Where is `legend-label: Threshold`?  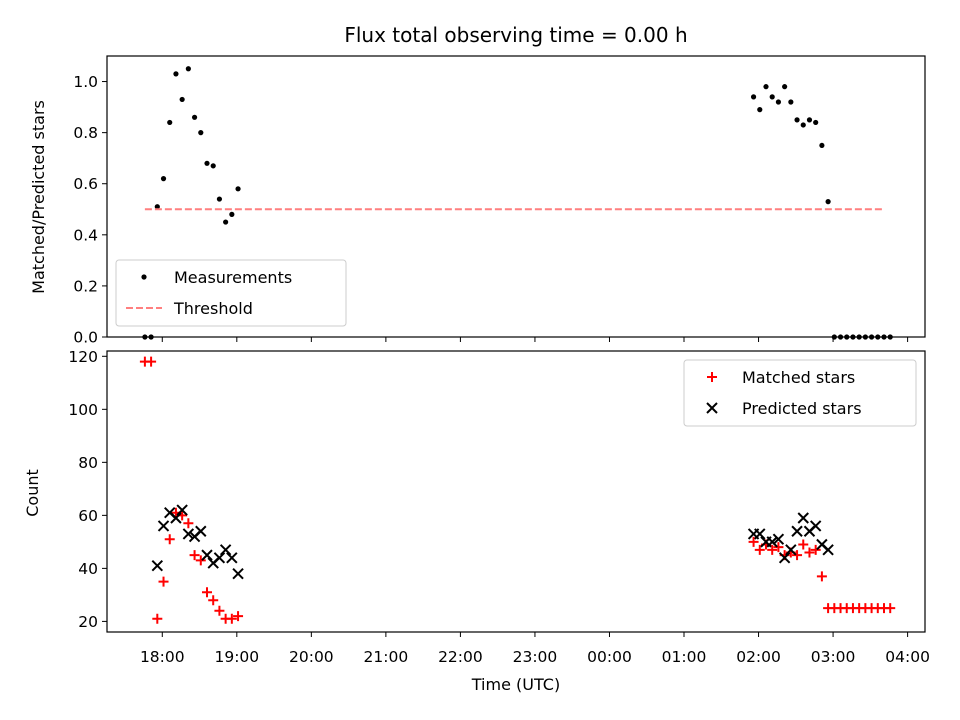
legend-label: Threshold is located at coordinates (213, 308).